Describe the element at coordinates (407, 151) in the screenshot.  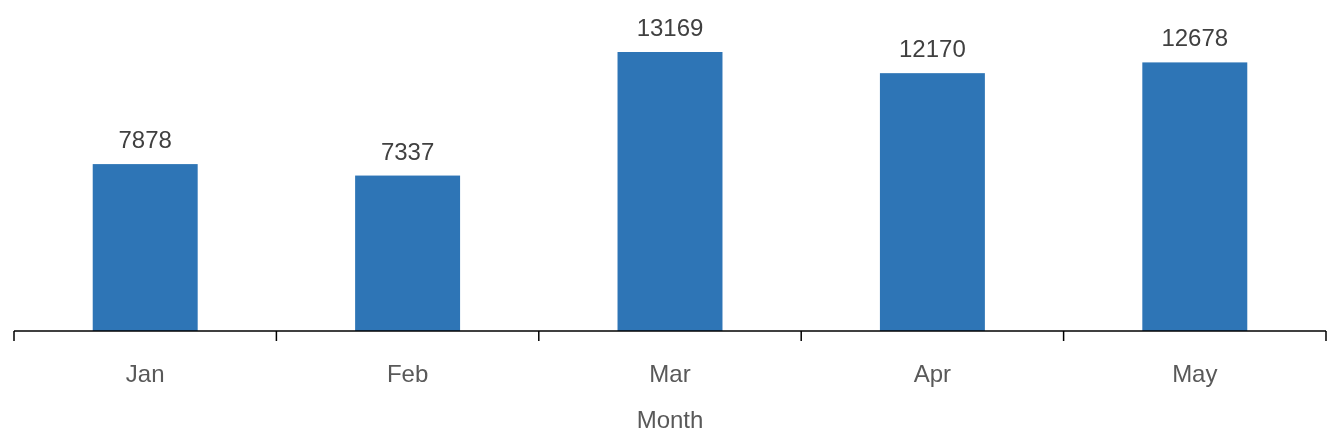
I see `data-label: 7337` at that location.